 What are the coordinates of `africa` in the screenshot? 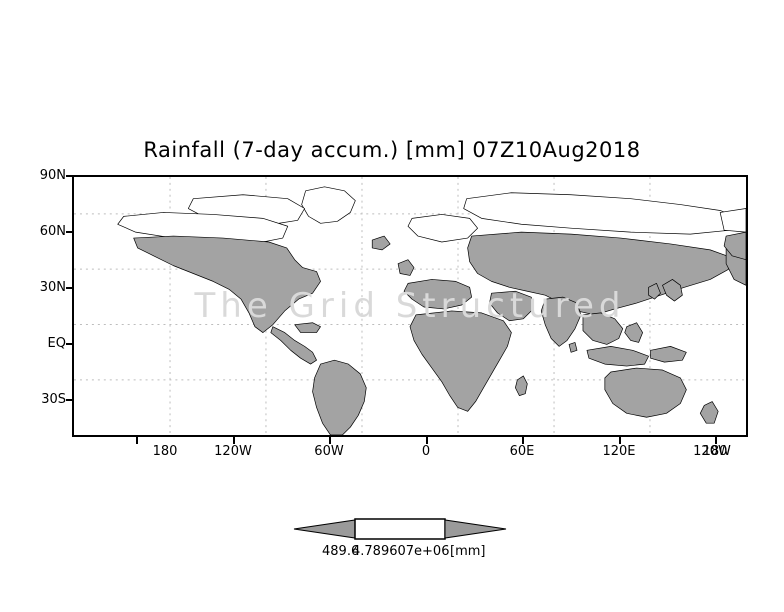 It's located at (460, 361).